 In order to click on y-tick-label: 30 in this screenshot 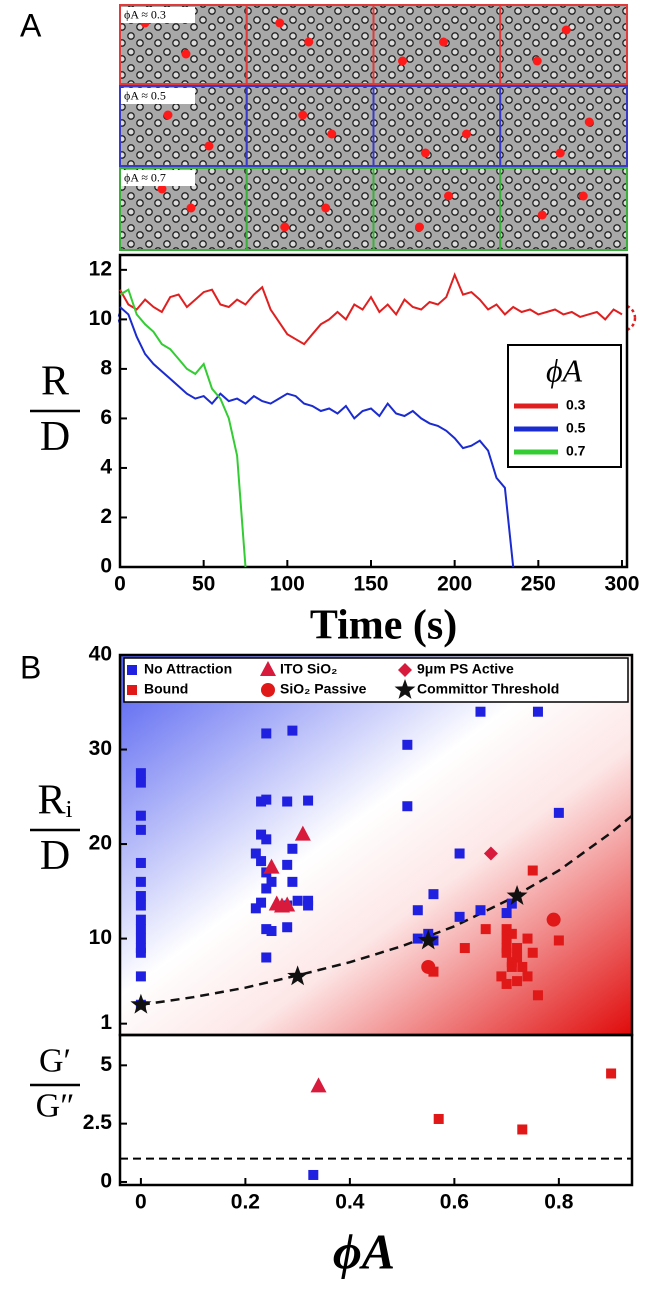, I will do `click(100, 748)`.